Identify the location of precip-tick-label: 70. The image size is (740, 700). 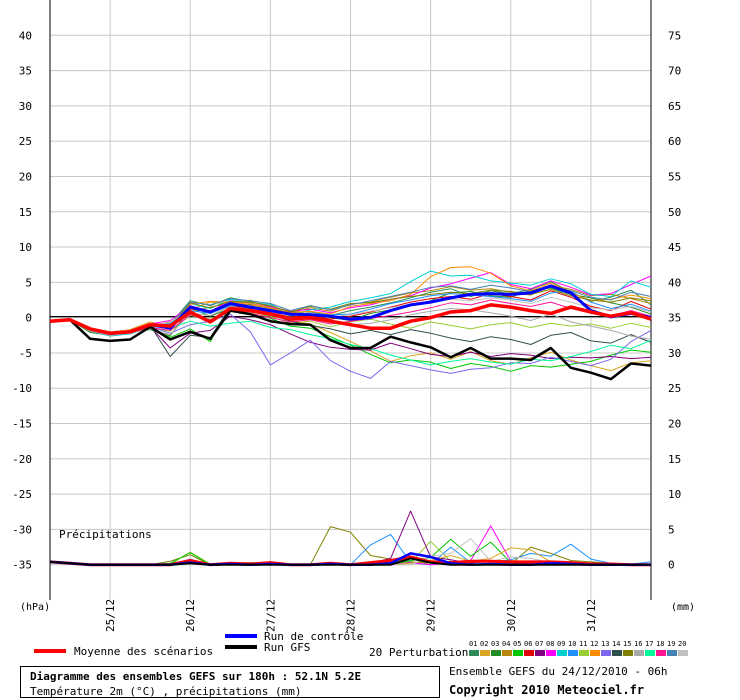
(674, 71).